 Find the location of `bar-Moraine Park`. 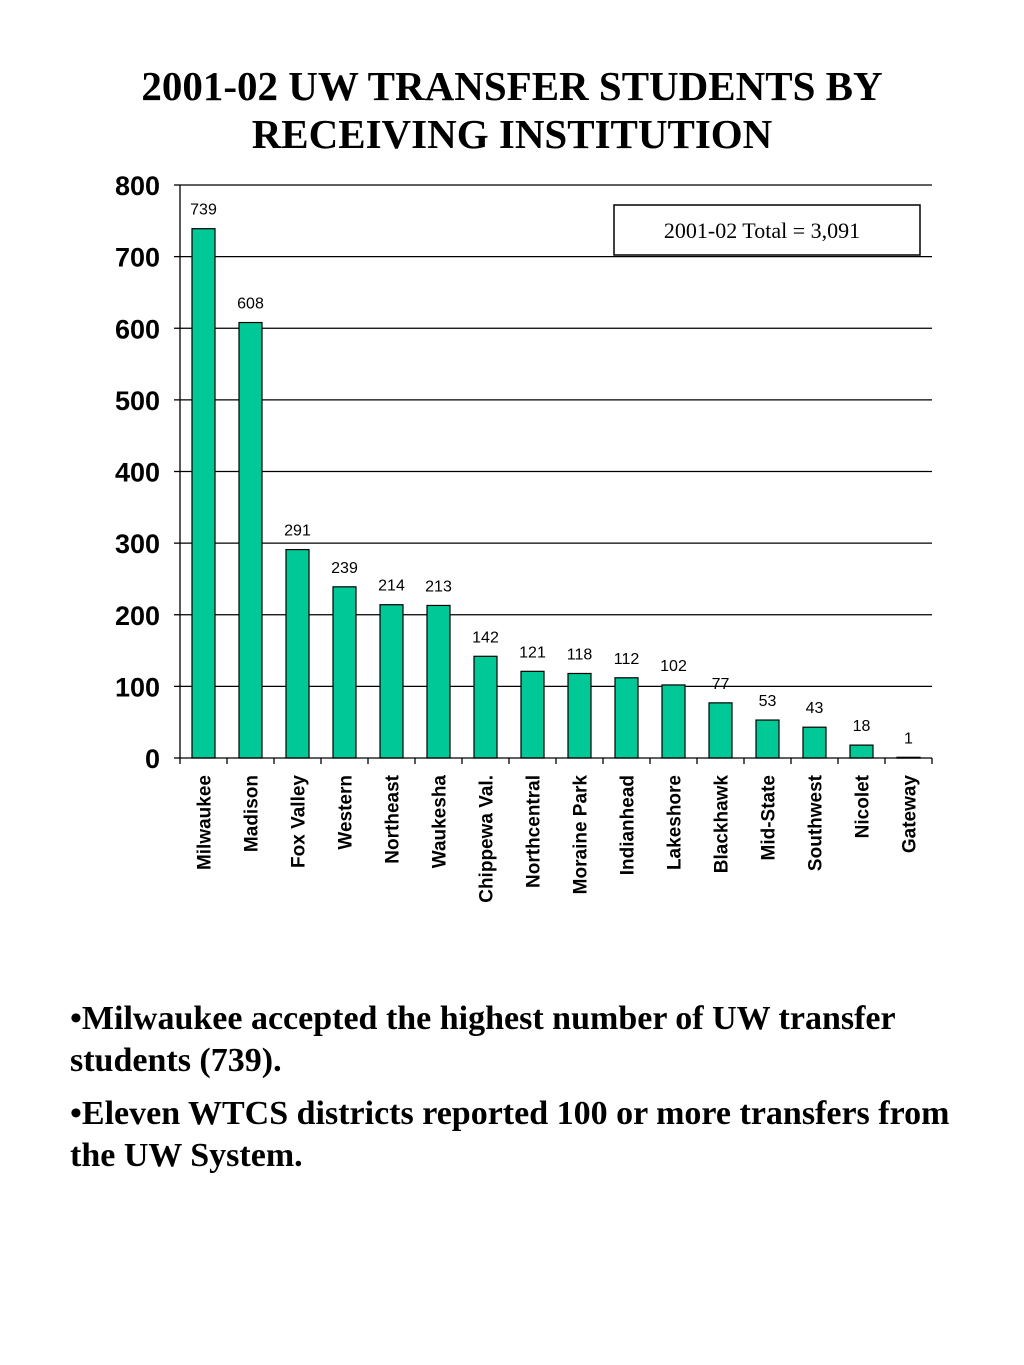

bar-Moraine Park is located at coordinates (579, 715).